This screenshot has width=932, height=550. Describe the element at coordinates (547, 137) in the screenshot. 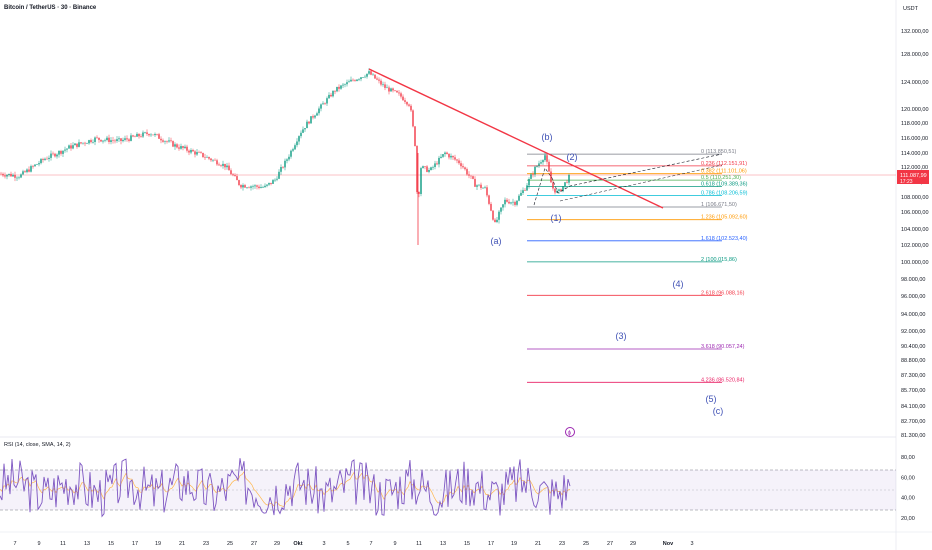

I see `wave-label: (b)` at that location.